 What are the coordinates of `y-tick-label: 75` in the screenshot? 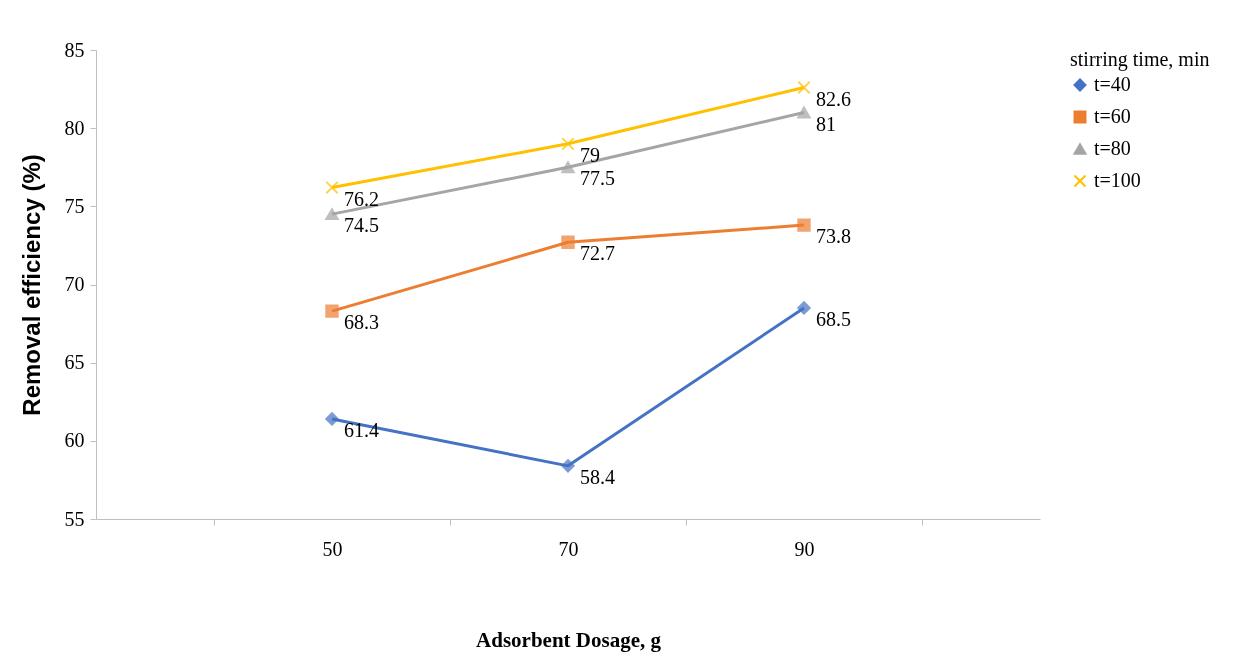 It's located at (74, 205).